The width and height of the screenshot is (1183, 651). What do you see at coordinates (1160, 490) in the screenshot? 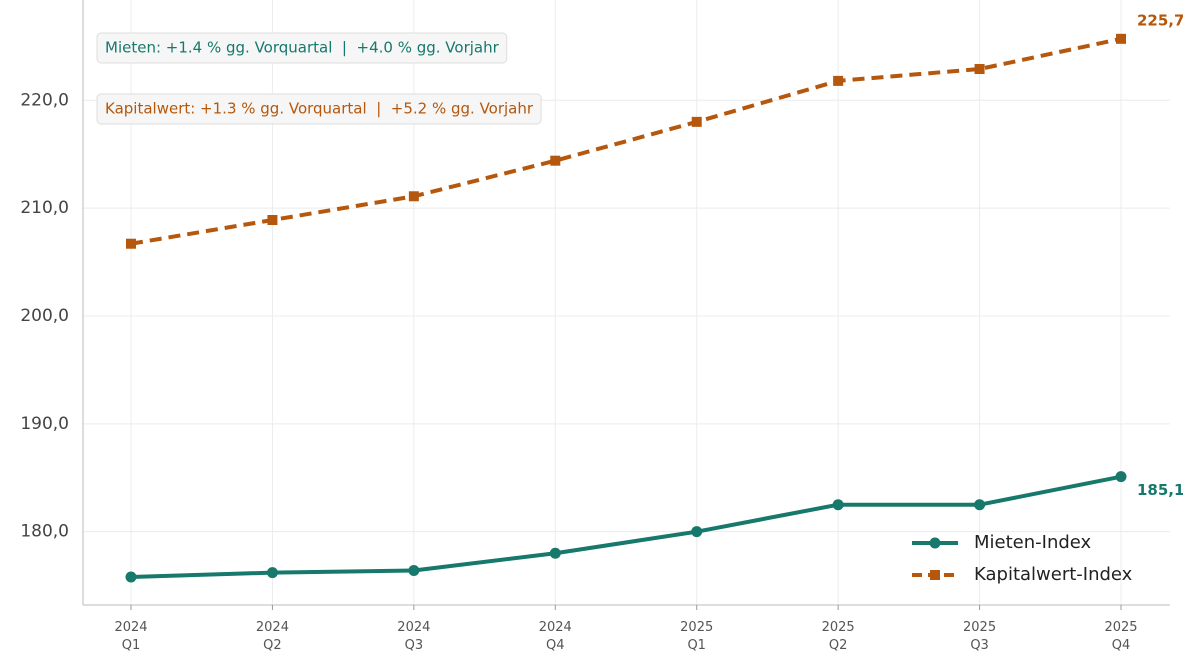
I see `end-label: 185,1` at bounding box center [1160, 490].